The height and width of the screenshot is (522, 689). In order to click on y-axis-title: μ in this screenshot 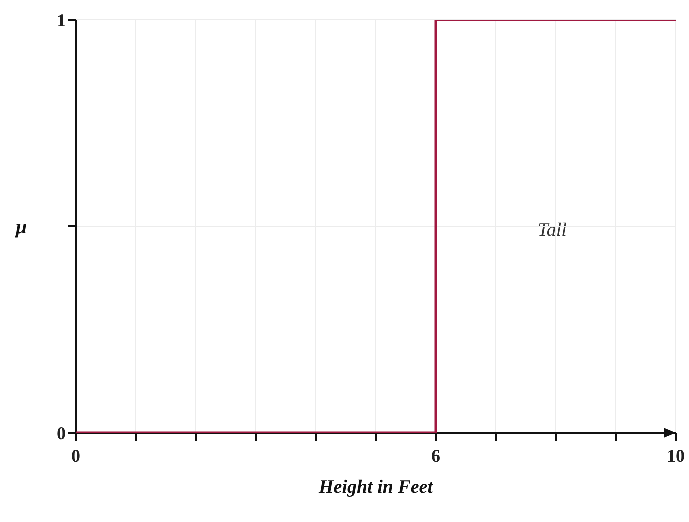, I will do `click(21, 227)`.